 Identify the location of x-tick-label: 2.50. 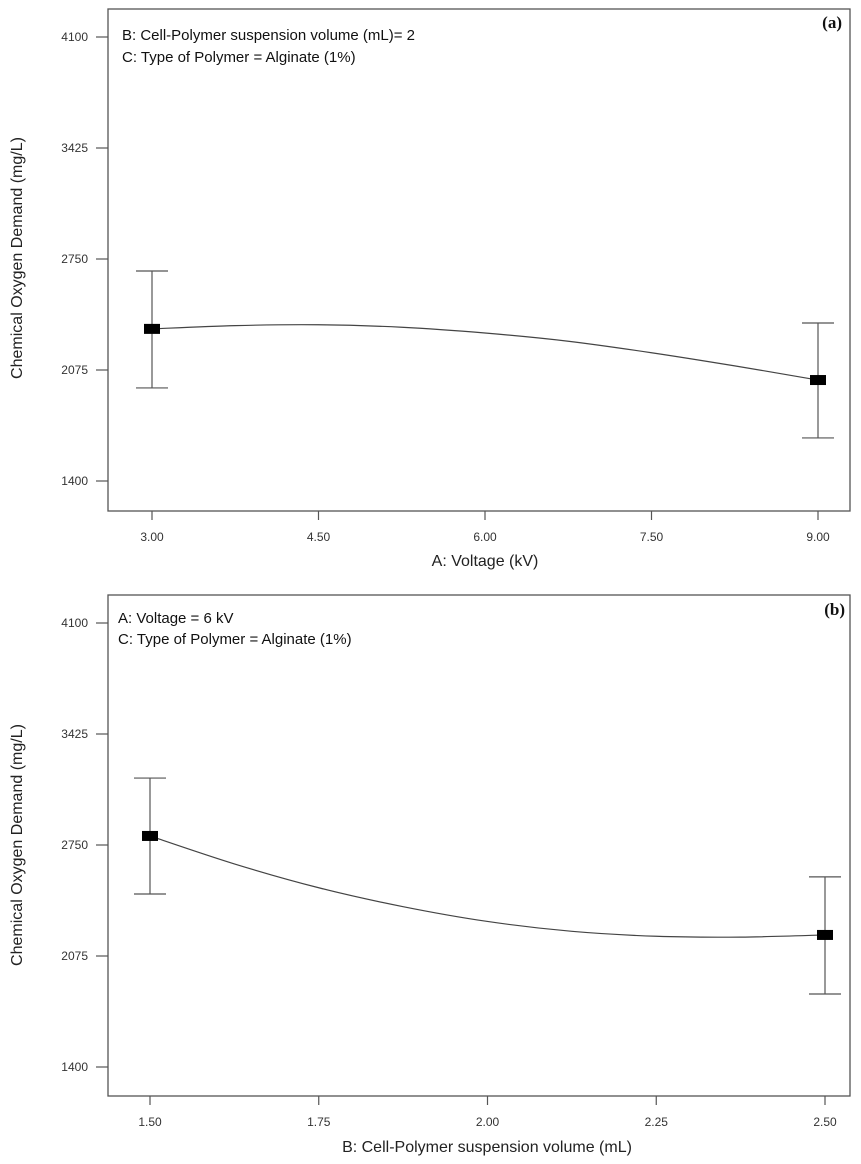
(825, 1122).